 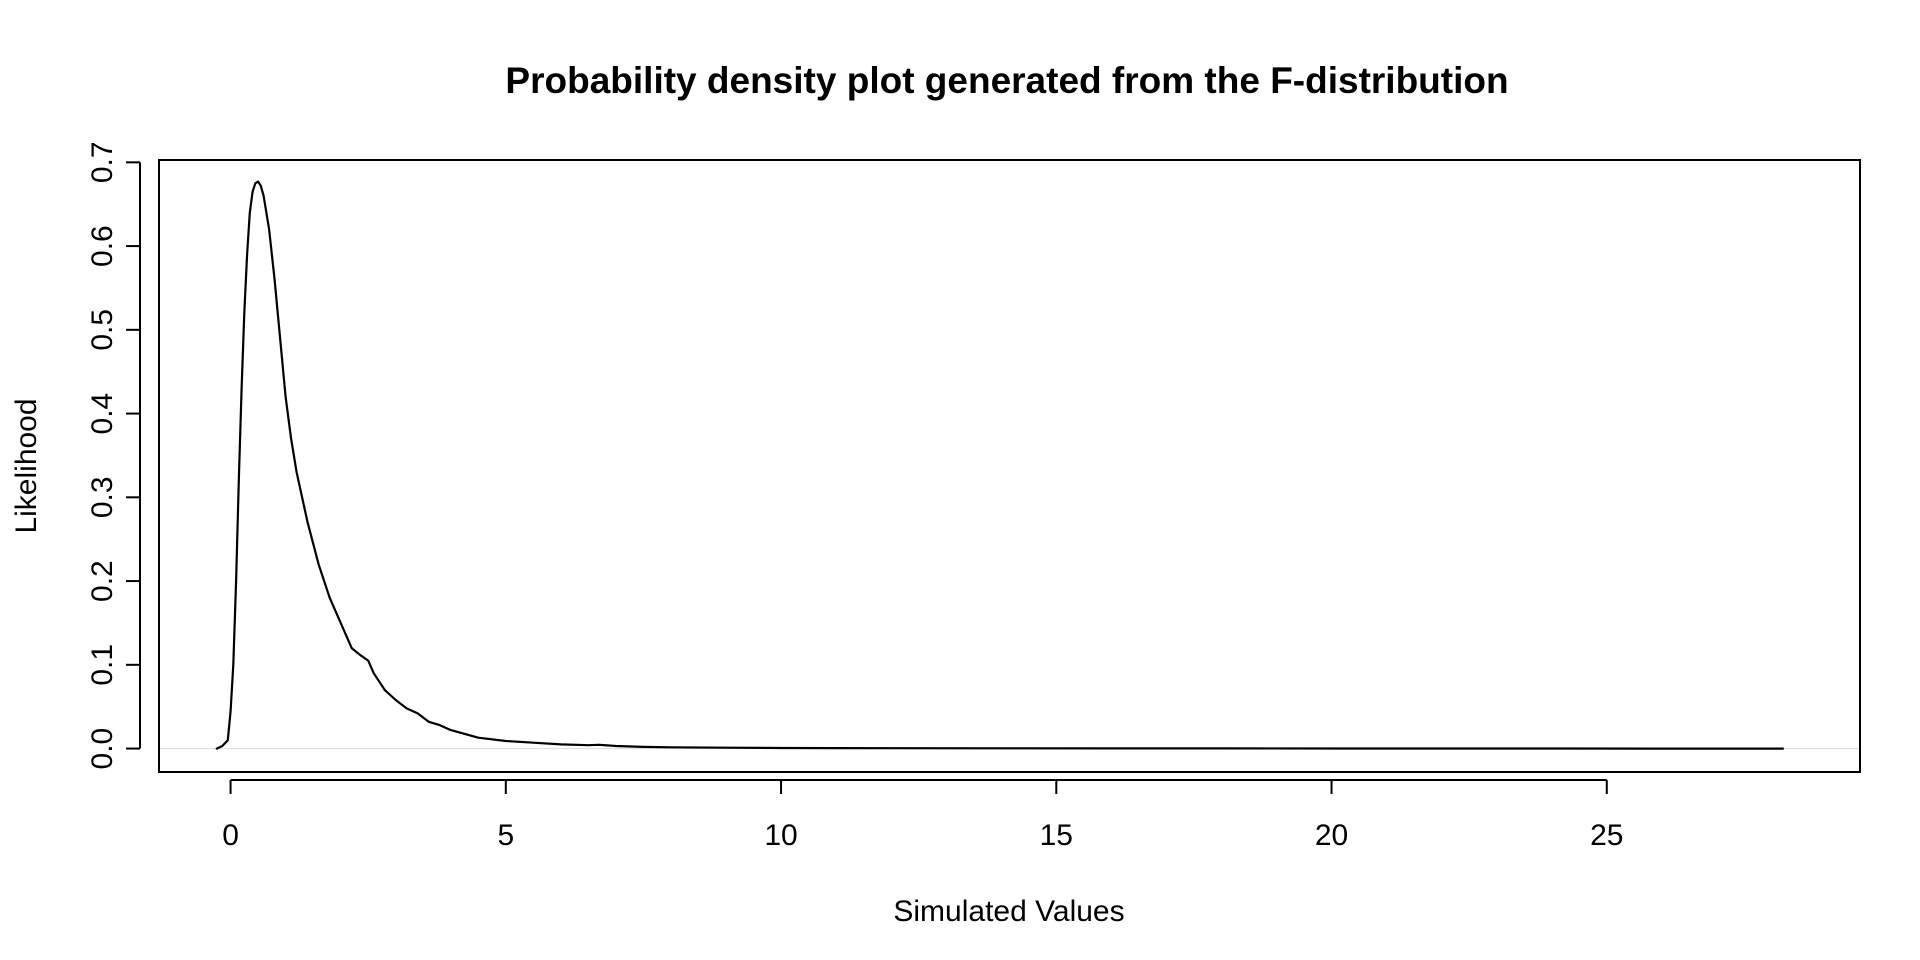 What do you see at coordinates (780, 835) in the screenshot?
I see `x-tick-label: 10` at bounding box center [780, 835].